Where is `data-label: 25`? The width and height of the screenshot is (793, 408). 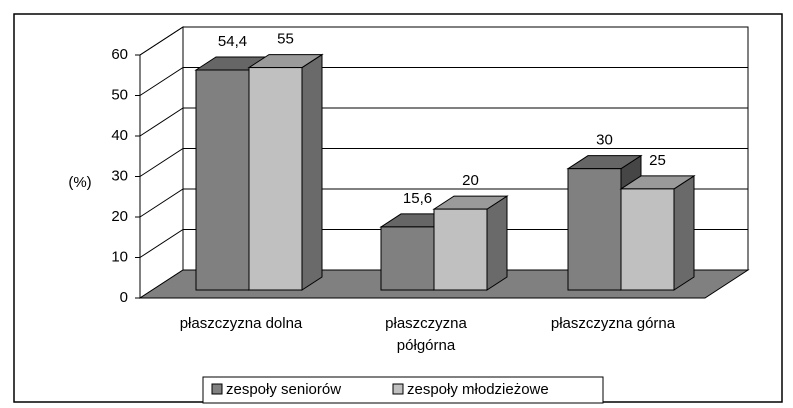 data-label: 25 is located at coordinates (657, 160).